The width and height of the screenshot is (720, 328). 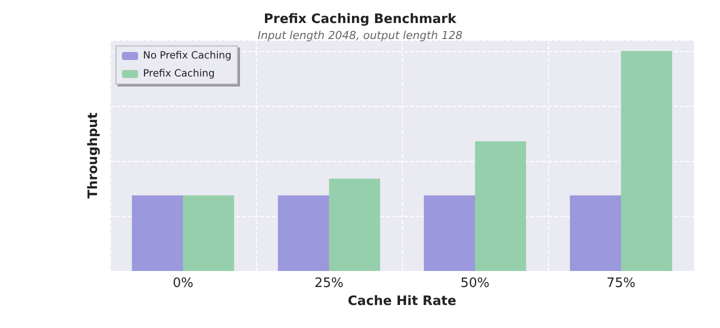 I want to click on legend-label: Prefix Caching, so click(x=179, y=74).